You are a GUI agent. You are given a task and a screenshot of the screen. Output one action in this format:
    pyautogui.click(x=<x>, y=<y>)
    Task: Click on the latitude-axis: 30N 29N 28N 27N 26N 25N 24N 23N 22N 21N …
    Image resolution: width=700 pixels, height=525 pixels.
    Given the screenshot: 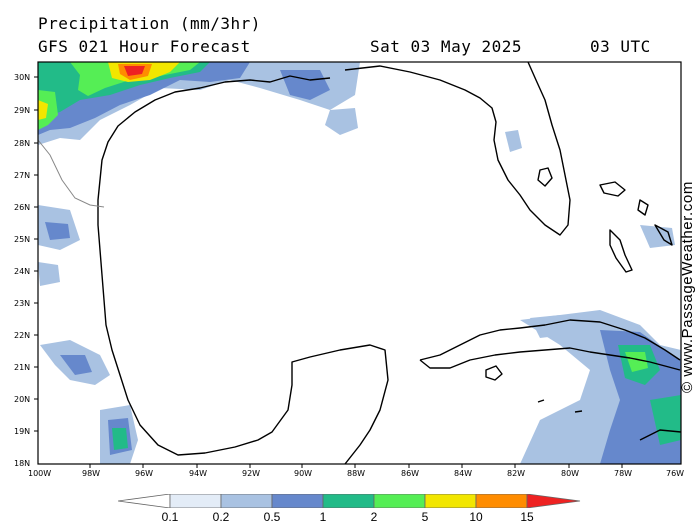 What is the action you would take?
    pyautogui.click(x=26, y=270)
    